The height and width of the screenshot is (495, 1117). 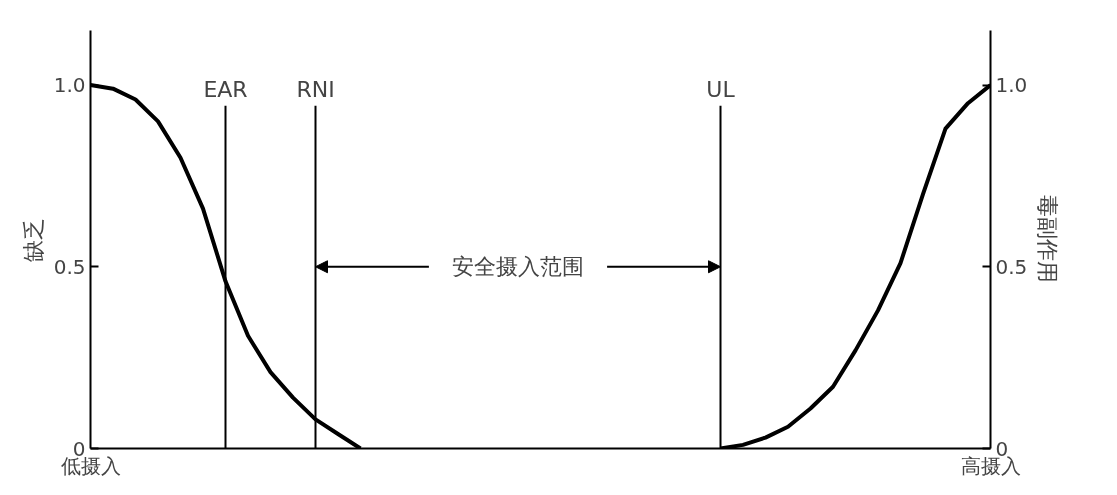 What do you see at coordinates (721, 89) in the screenshot?
I see `x-tick-label: UL` at bounding box center [721, 89].